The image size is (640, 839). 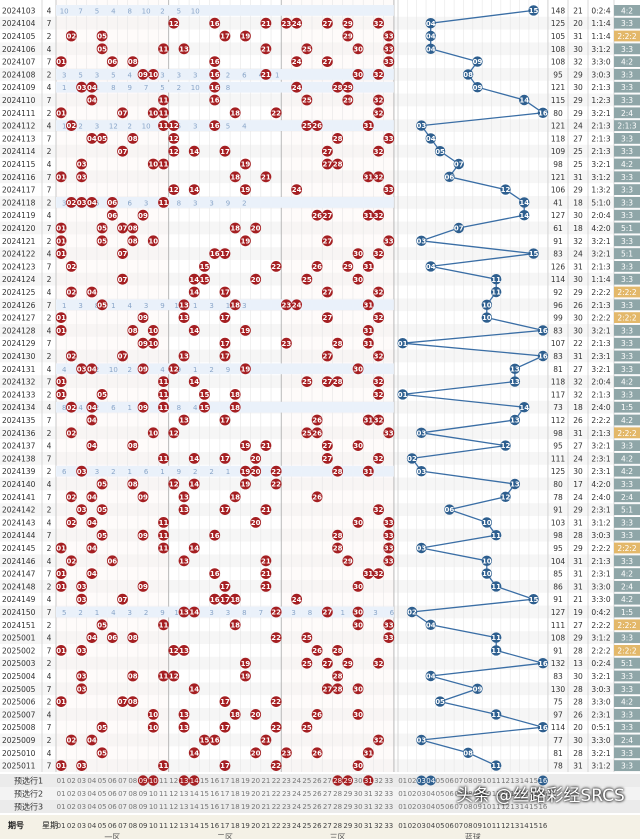 I want to click on red-ball-number: 03, so click(x=82, y=510).